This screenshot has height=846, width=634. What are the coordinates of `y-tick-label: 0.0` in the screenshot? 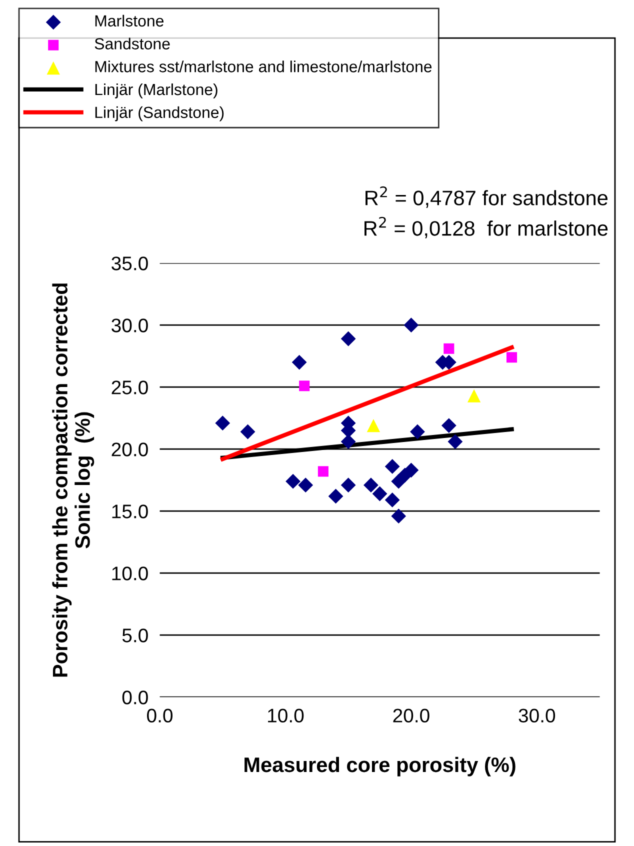 It's located at (135, 697).